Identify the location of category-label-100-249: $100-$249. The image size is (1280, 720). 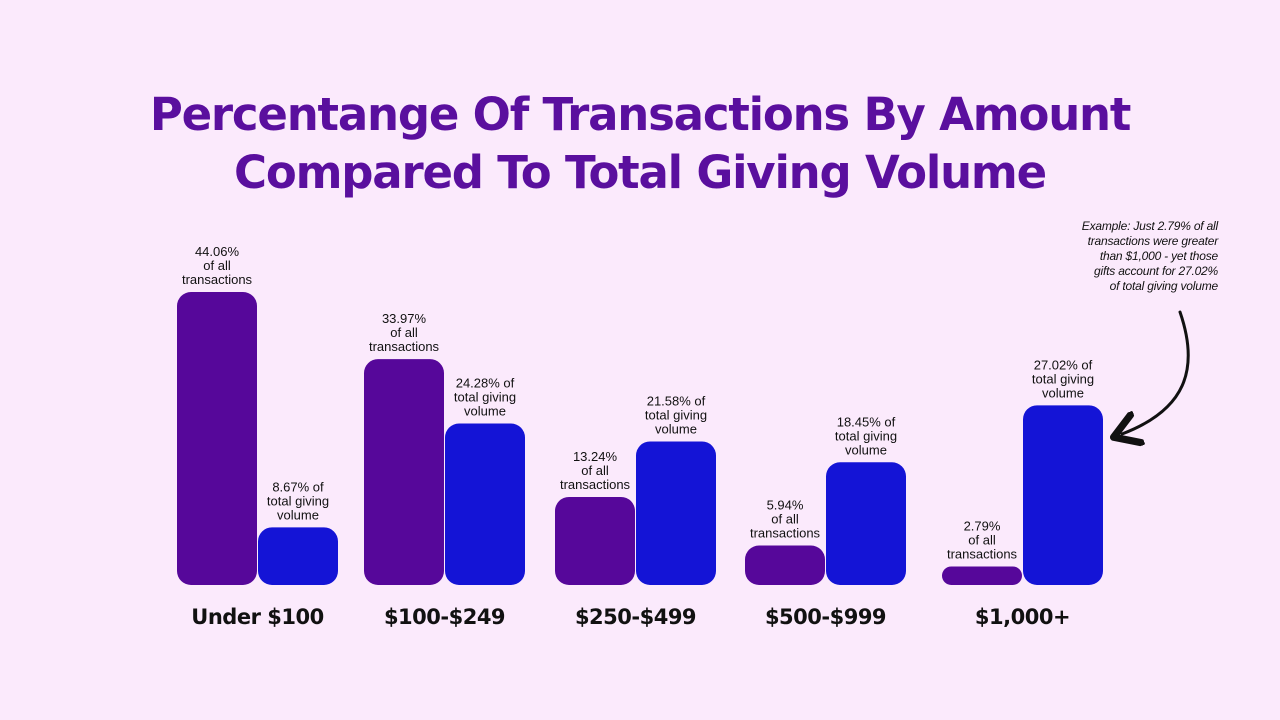
(444, 617).